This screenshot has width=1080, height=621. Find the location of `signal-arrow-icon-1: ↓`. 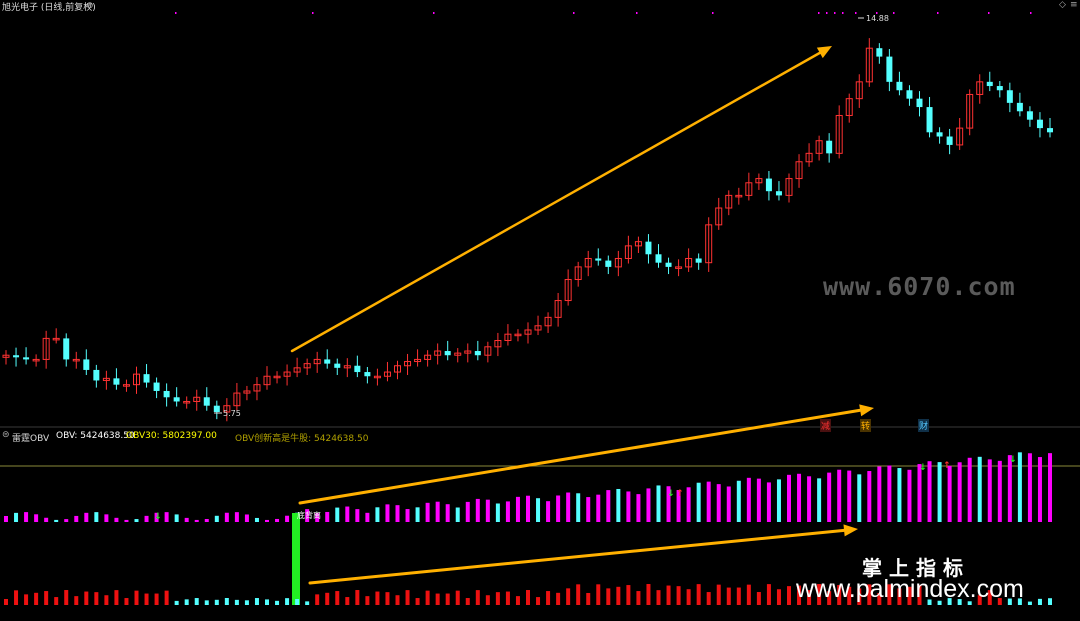

signal-arrow-icon-1: ↓ is located at coordinates (671, 494).